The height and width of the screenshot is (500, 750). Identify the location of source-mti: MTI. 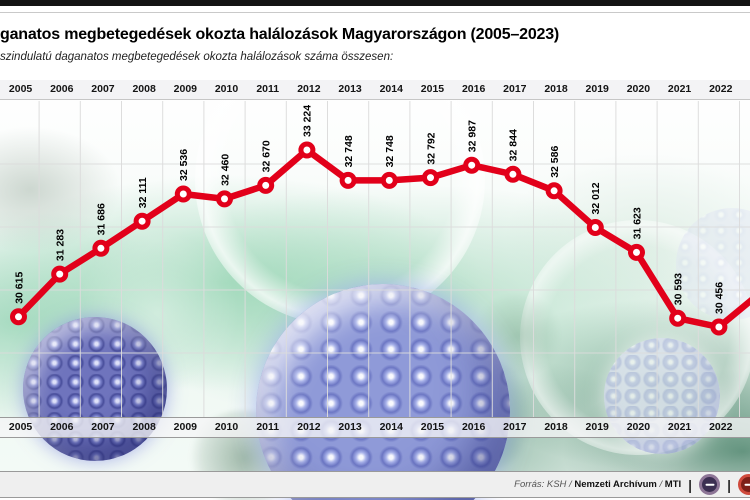
(673, 484).